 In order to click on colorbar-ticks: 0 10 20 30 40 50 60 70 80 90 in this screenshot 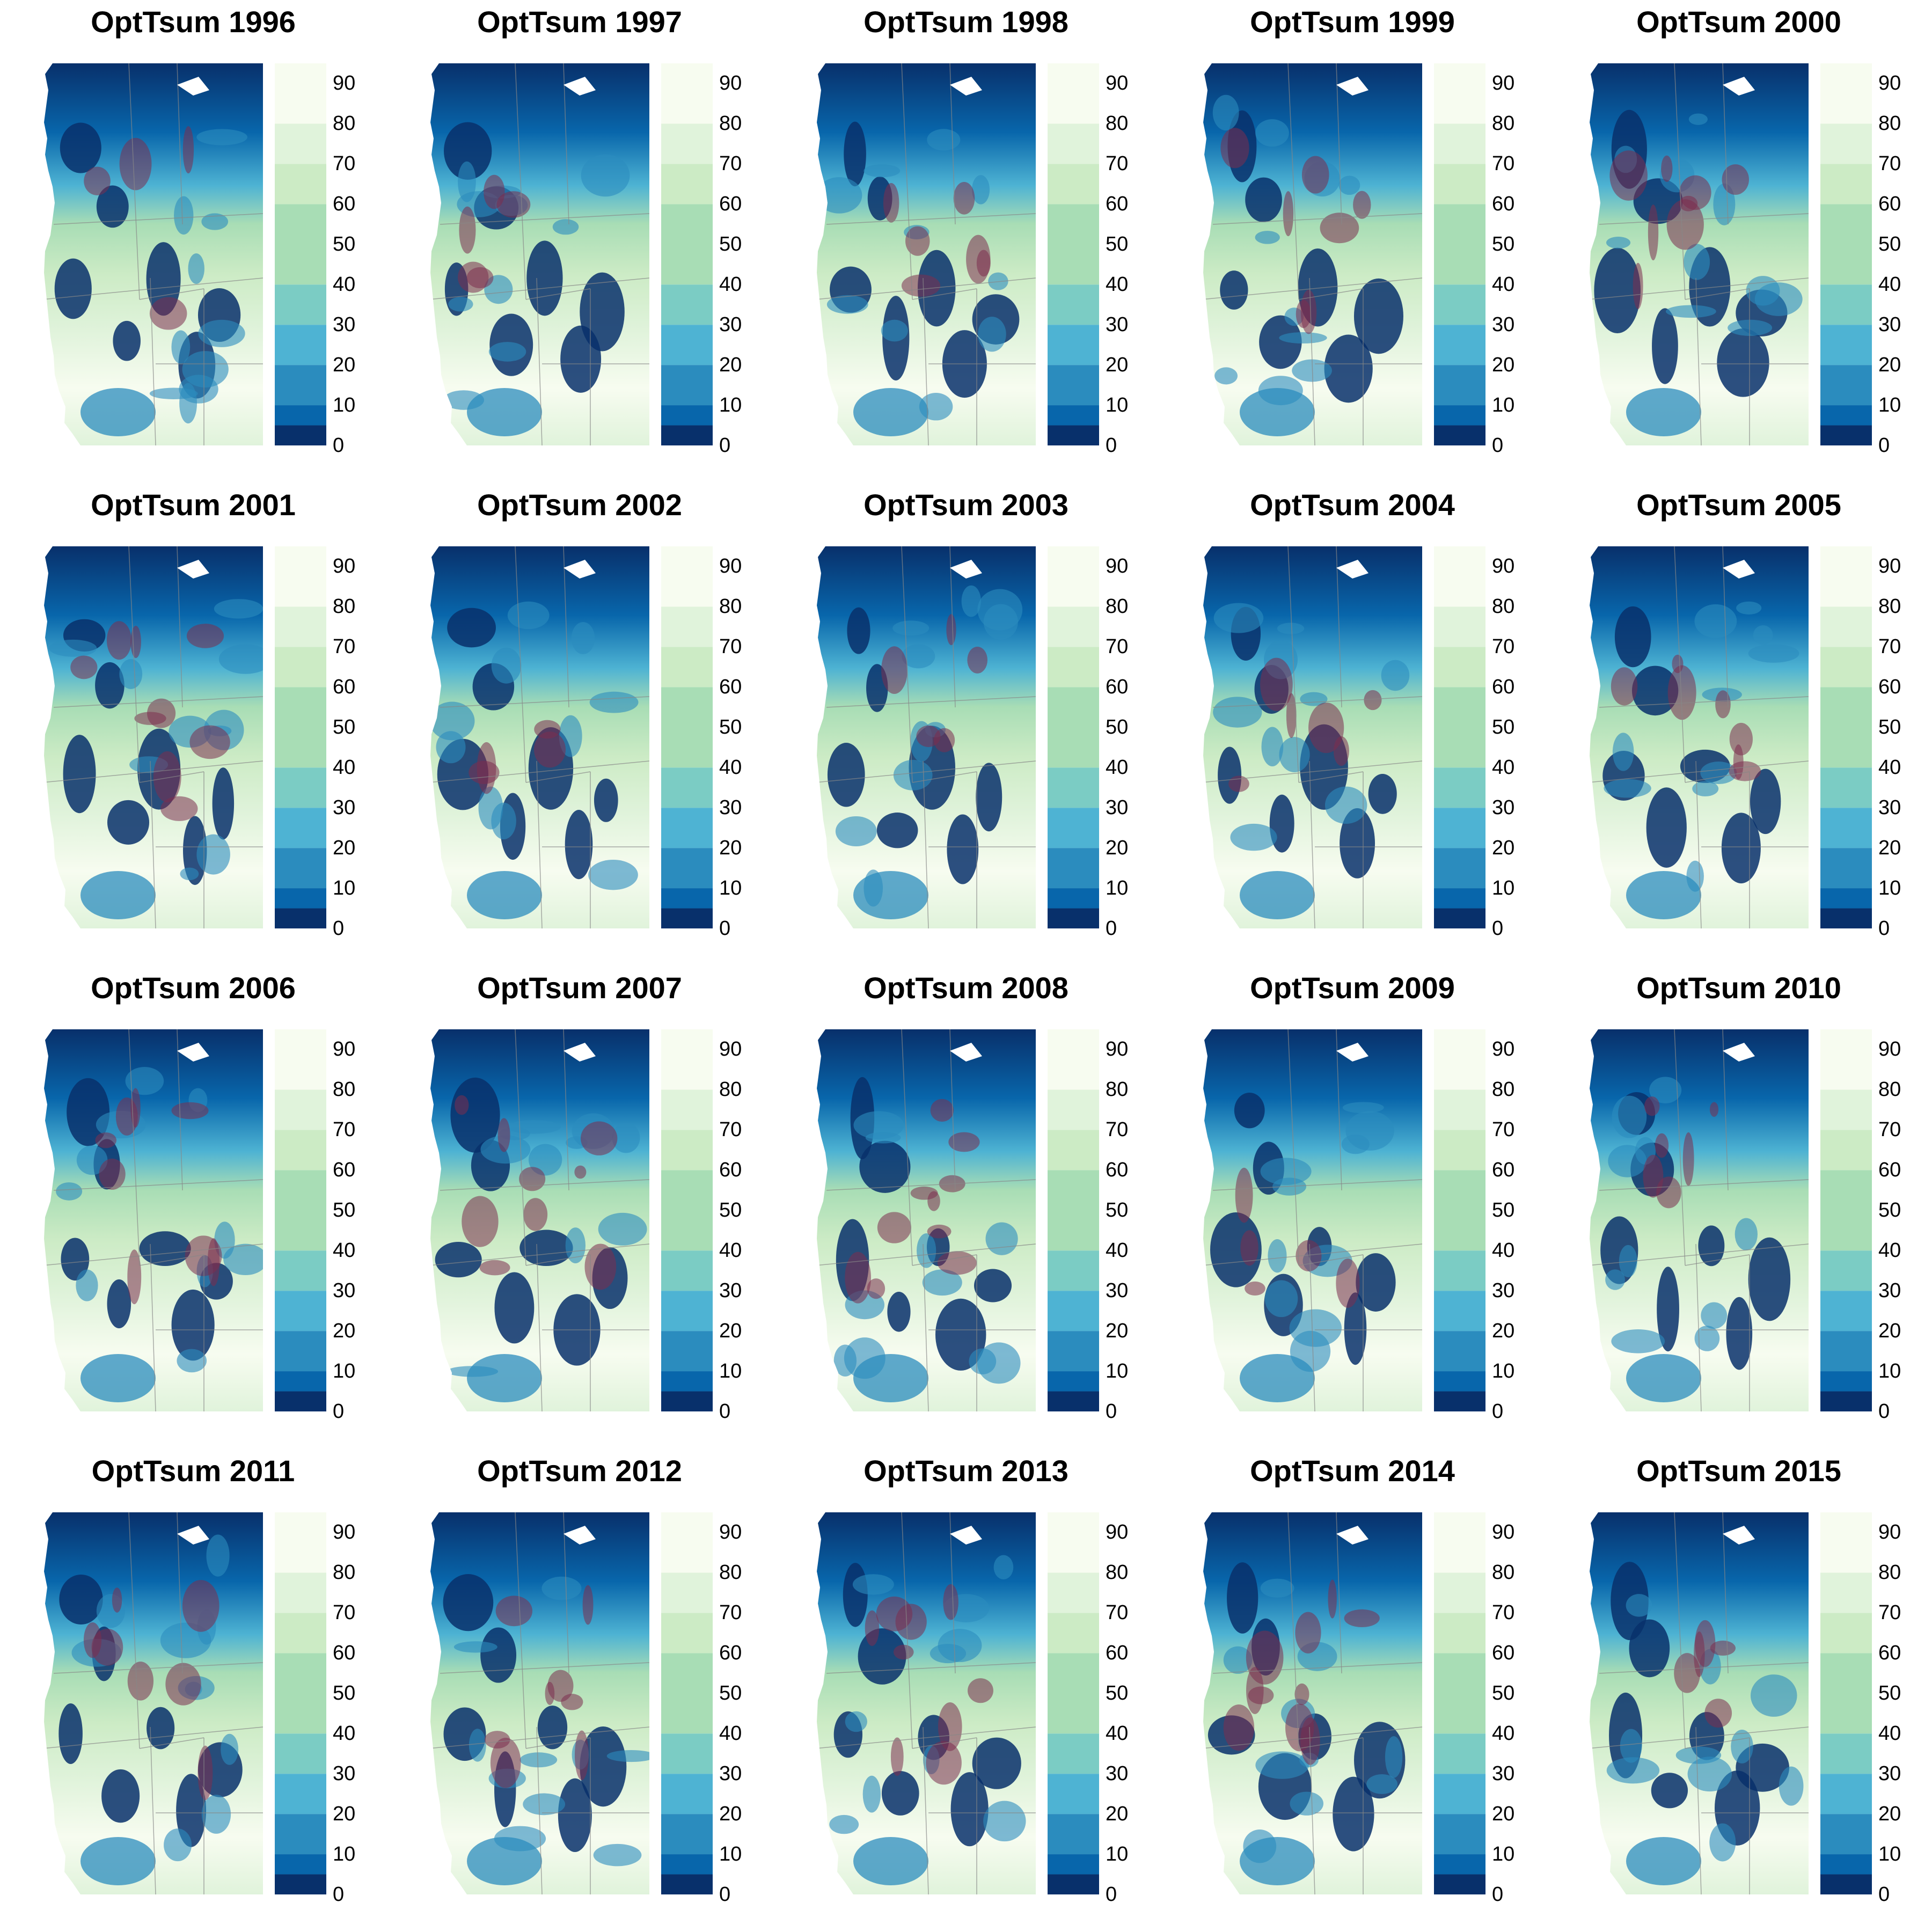, I will do `click(357, 259)`.